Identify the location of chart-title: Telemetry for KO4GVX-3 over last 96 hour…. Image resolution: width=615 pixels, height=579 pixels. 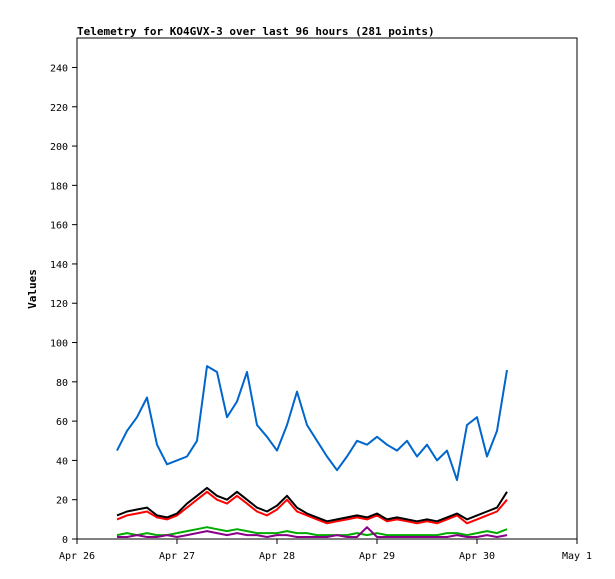
(256, 31).